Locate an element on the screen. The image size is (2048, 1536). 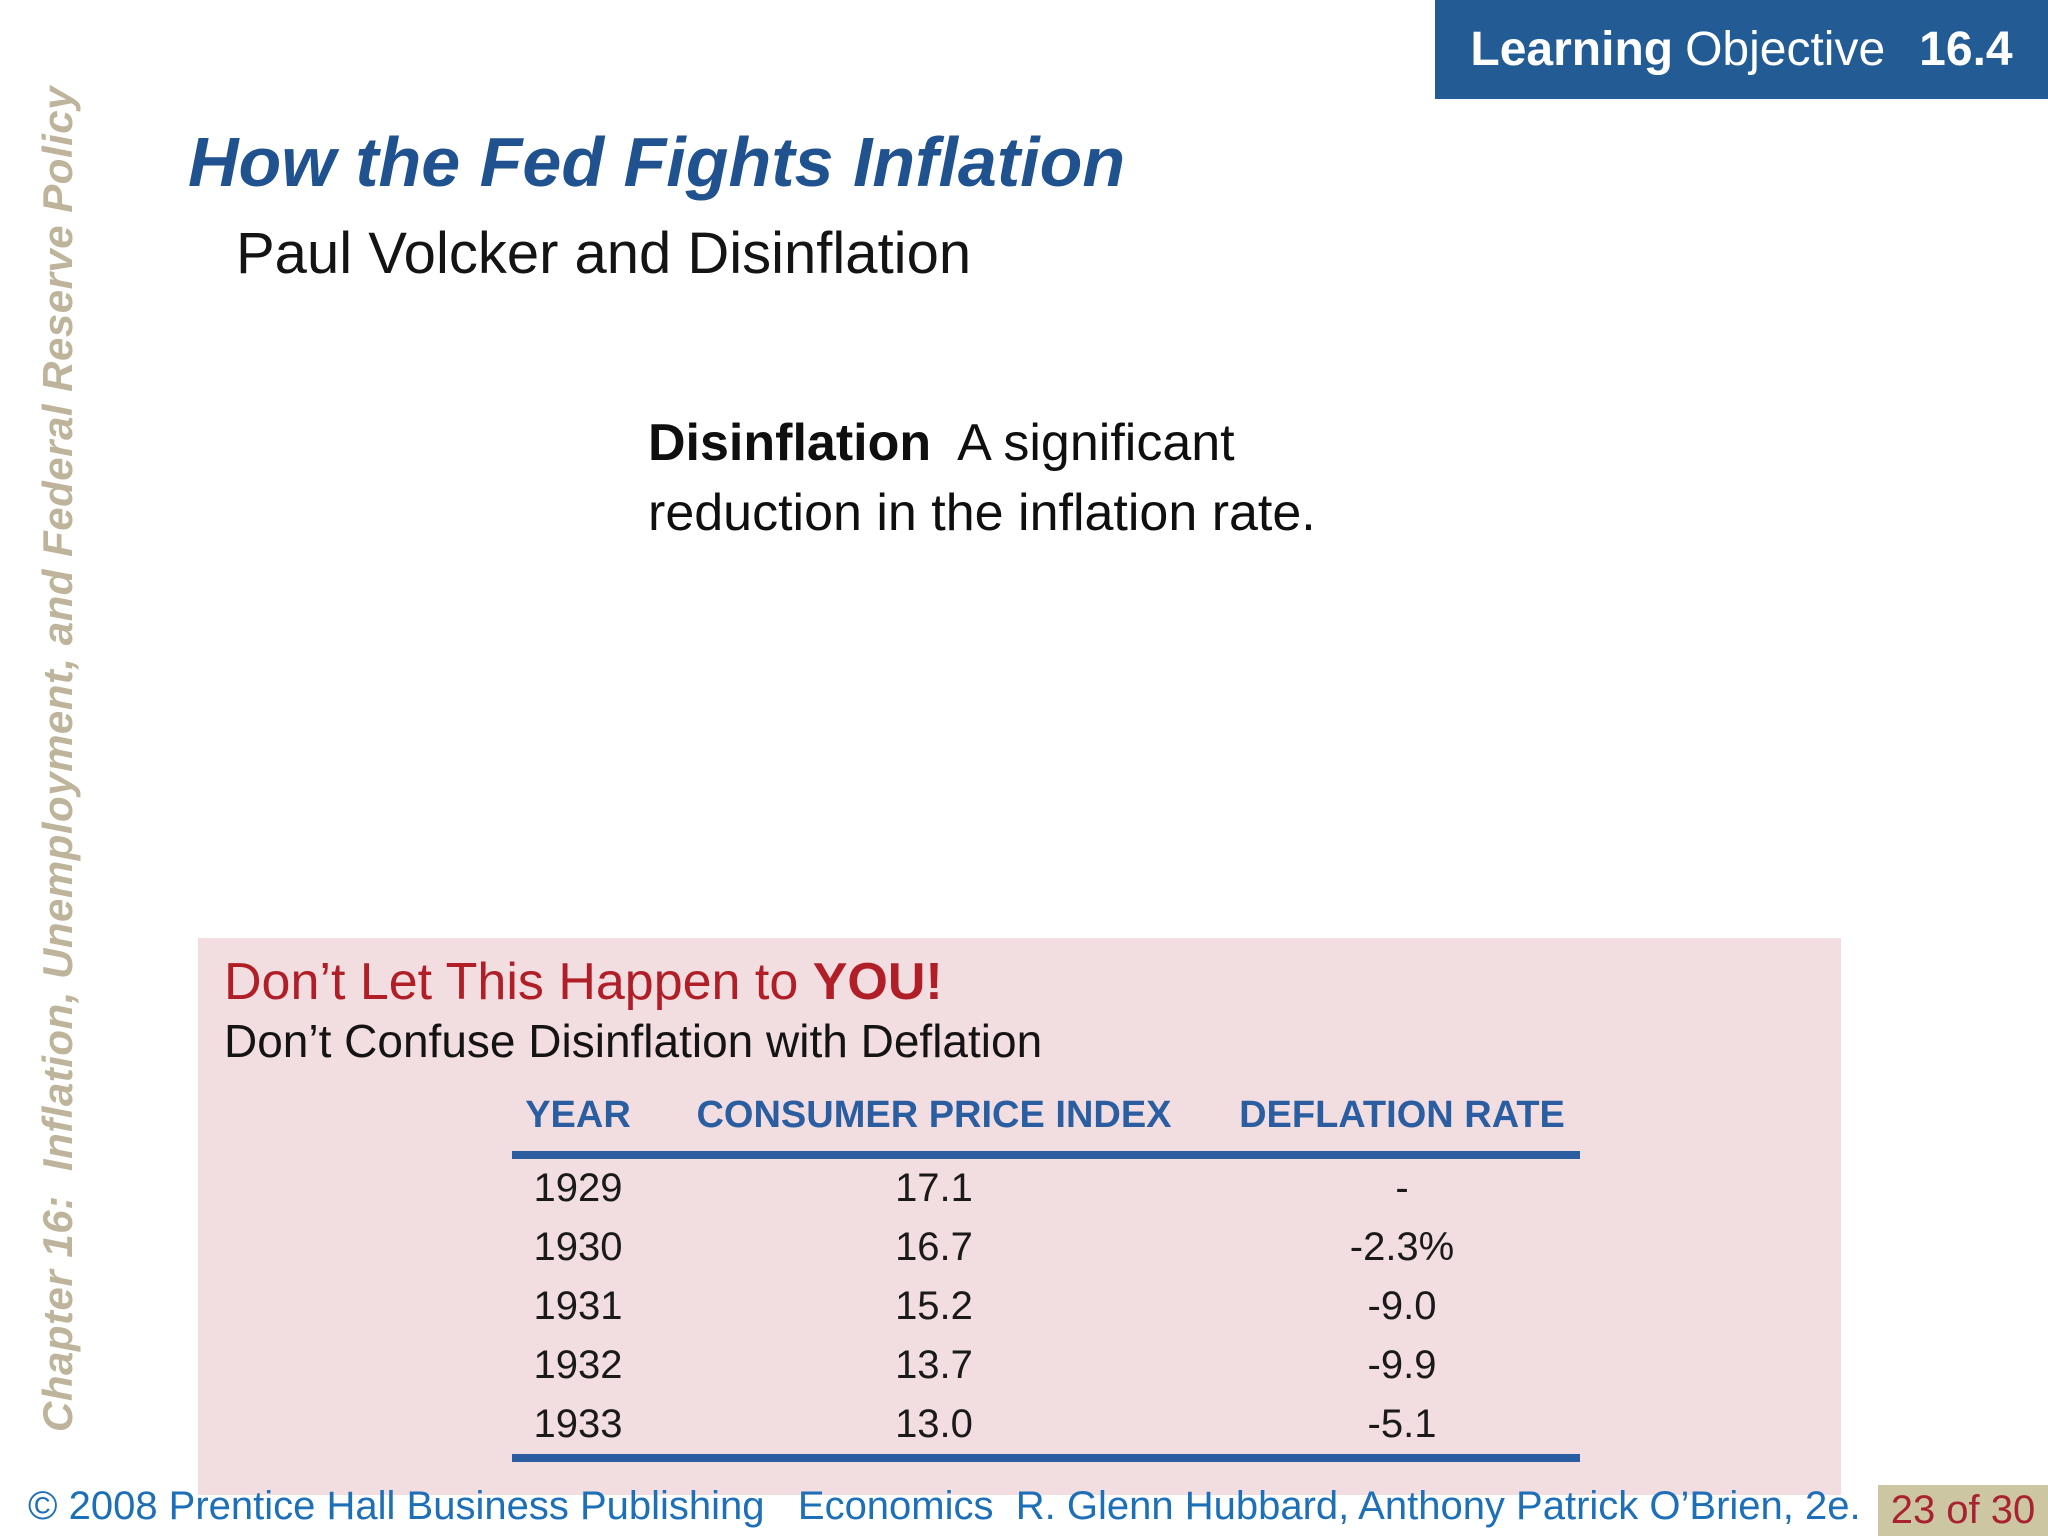
cell-deflation-rate: -5.1 is located at coordinates (1402, 1428).